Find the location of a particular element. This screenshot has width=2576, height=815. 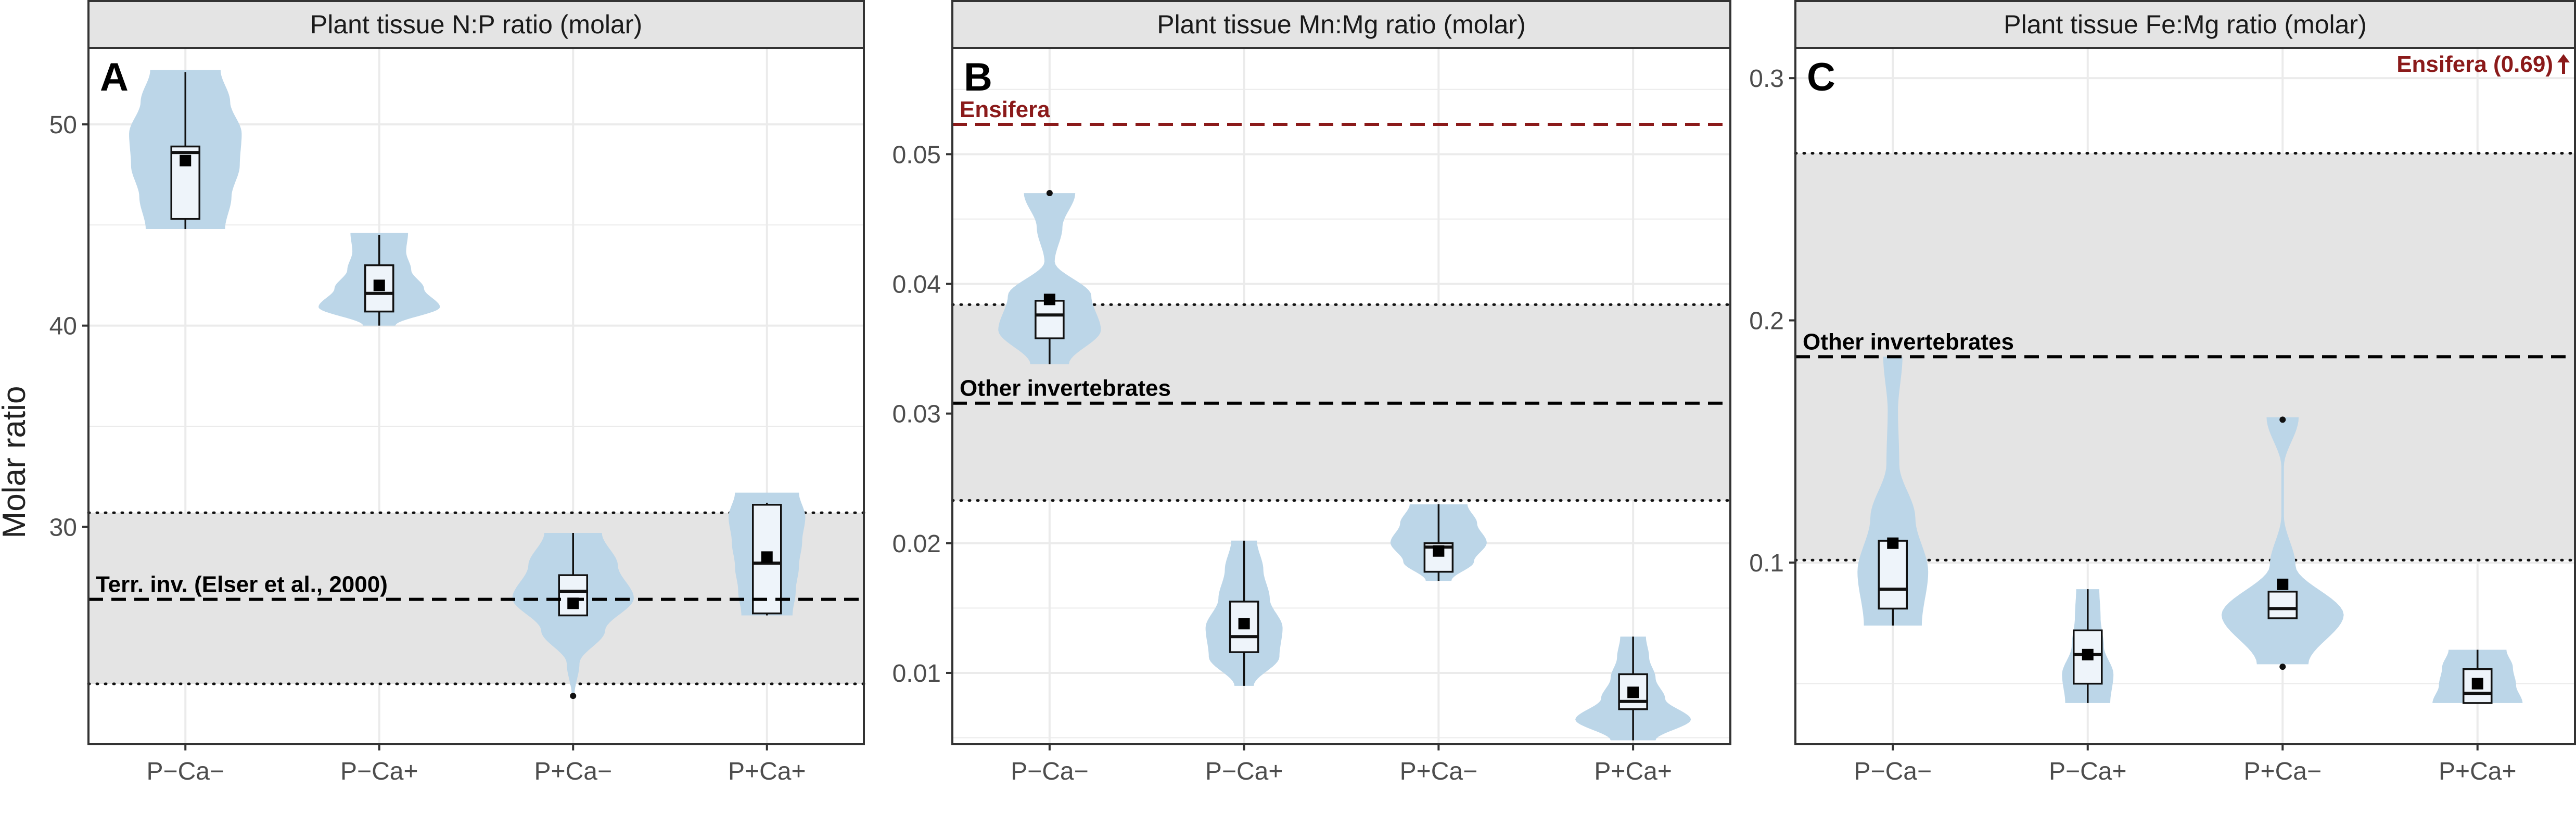

y-axis-title: Molar ratio is located at coordinates (16, 462).